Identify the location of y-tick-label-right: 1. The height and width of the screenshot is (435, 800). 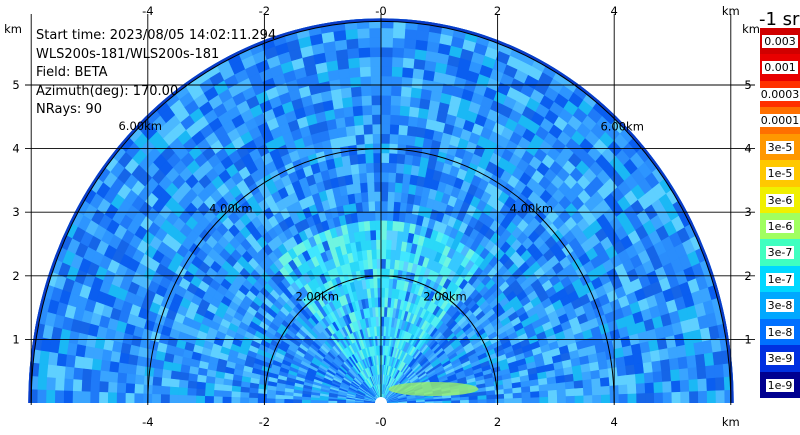
(747, 339).